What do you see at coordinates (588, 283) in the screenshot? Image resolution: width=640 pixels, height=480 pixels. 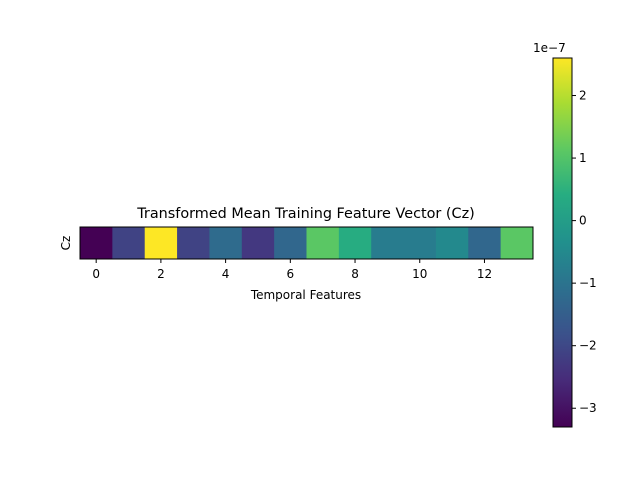 I see `colorbar-tick-label: −1` at bounding box center [588, 283].